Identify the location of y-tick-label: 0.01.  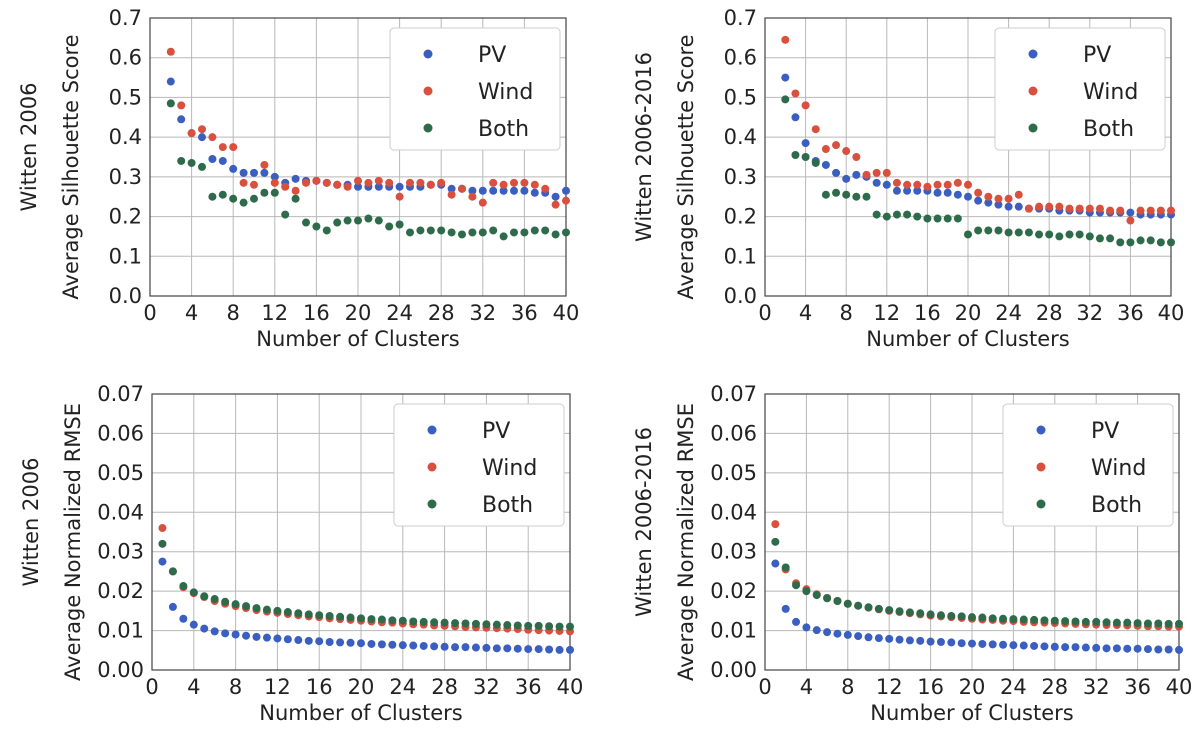
(733, 631).